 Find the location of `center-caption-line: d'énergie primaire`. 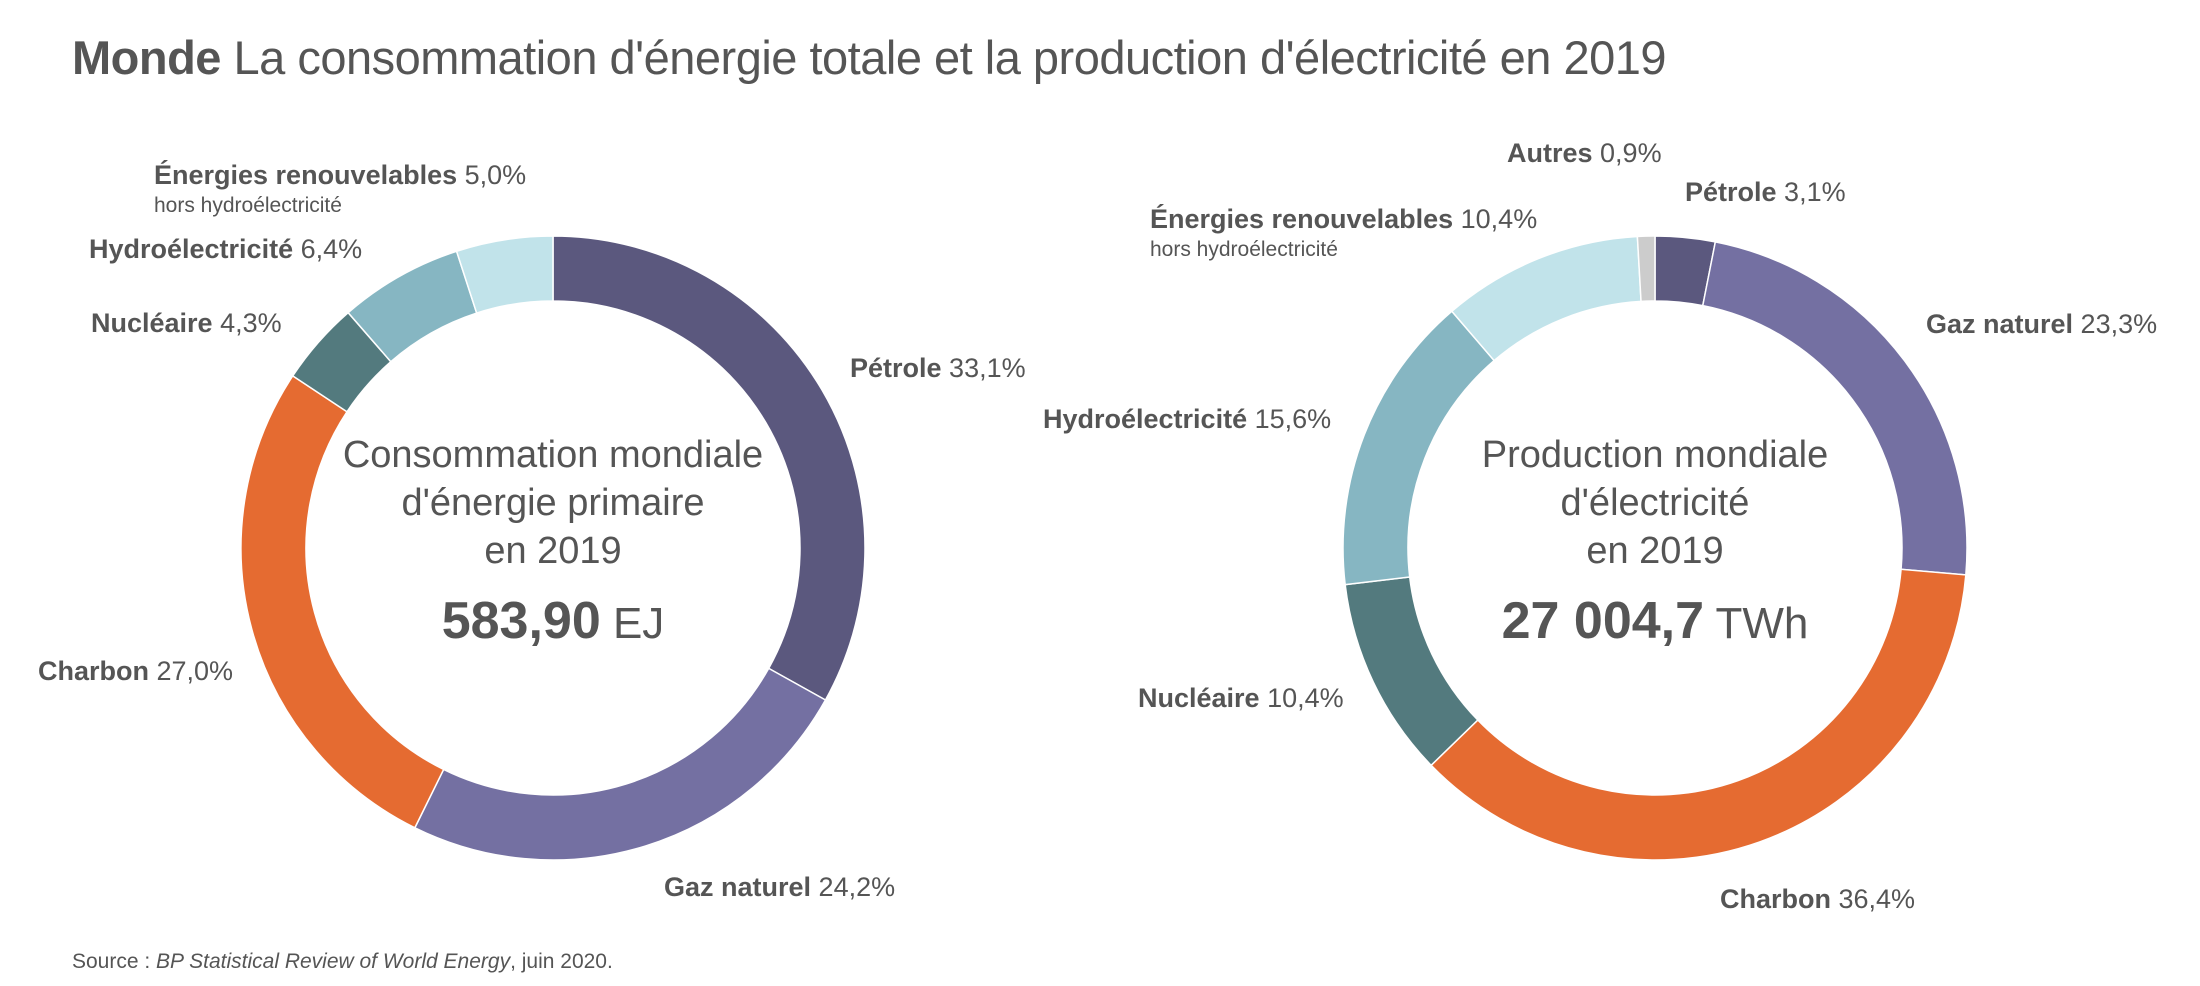

center-caption-line: d'énergie primaire is located at coordinates (553, 503).